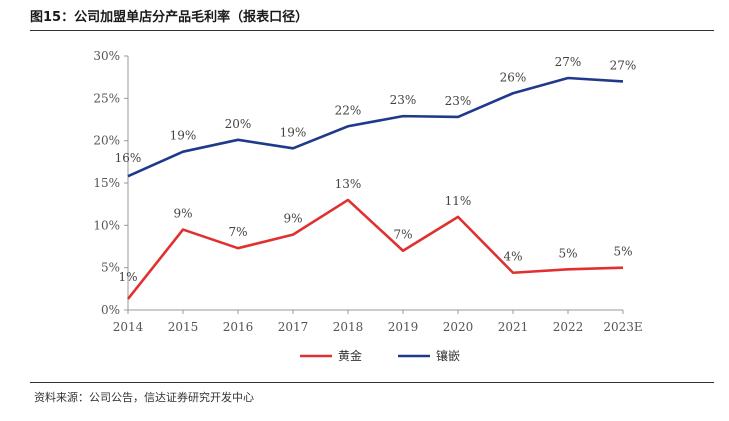 The image size is (729, 421). I want to click on y-tick-label: 25%, so click(106, 98).